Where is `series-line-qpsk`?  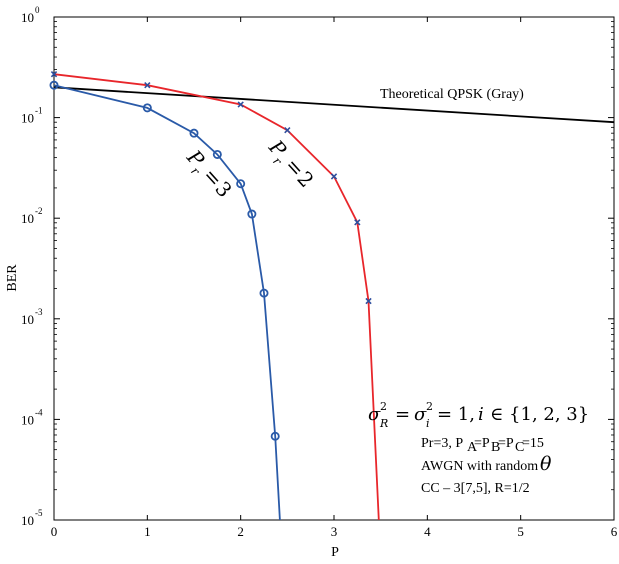
series-line-qpsk is located at coordinates (334, 105).